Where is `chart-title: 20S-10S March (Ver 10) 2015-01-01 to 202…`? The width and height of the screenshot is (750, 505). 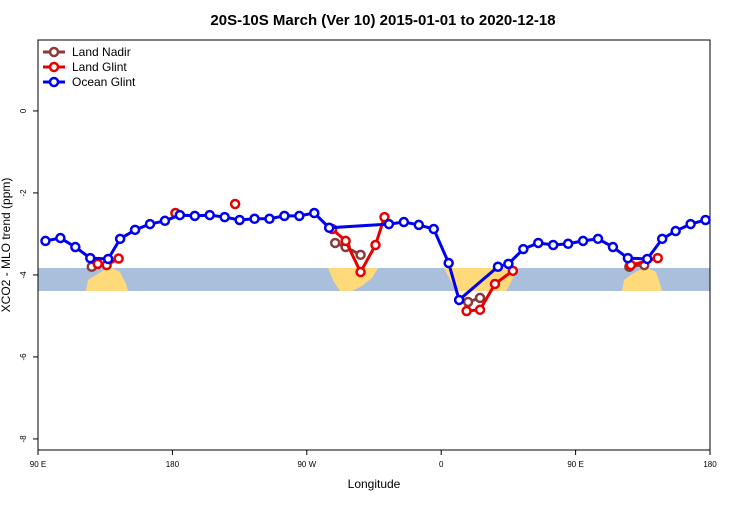
chart-title: 20S-10S March (Ver 10) 2015-01-01 to 202… is located at coordinates (382, 20).